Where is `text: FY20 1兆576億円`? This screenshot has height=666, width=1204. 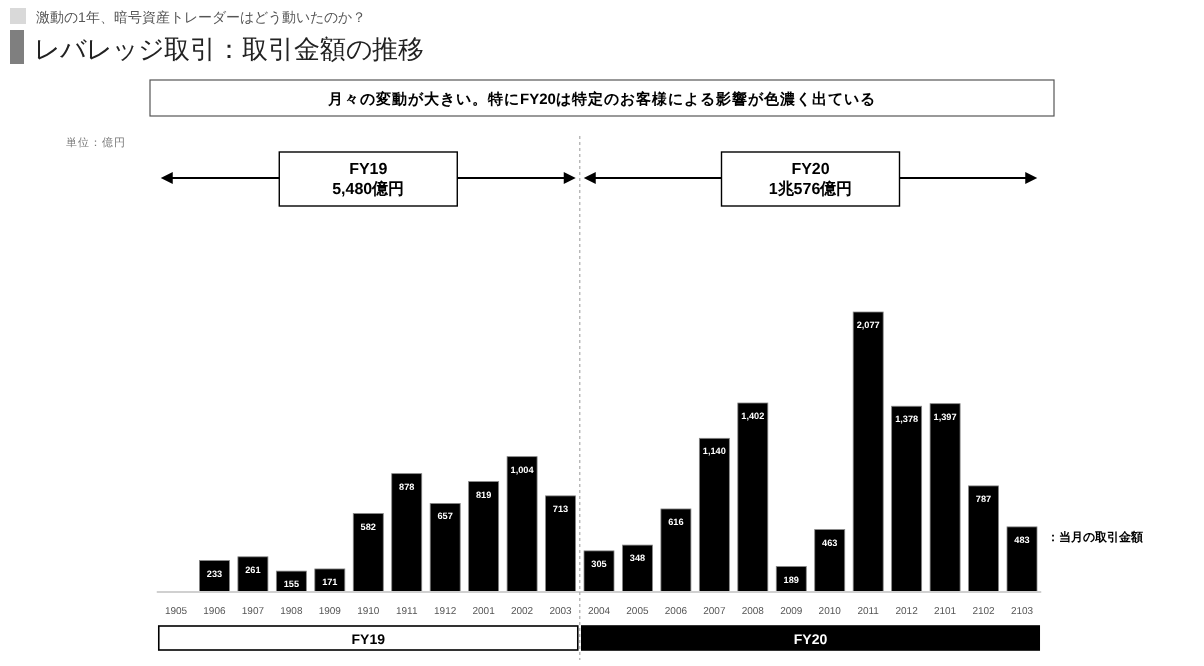 text: FY20 1兆576億円 is located at coordinates (810, 179).